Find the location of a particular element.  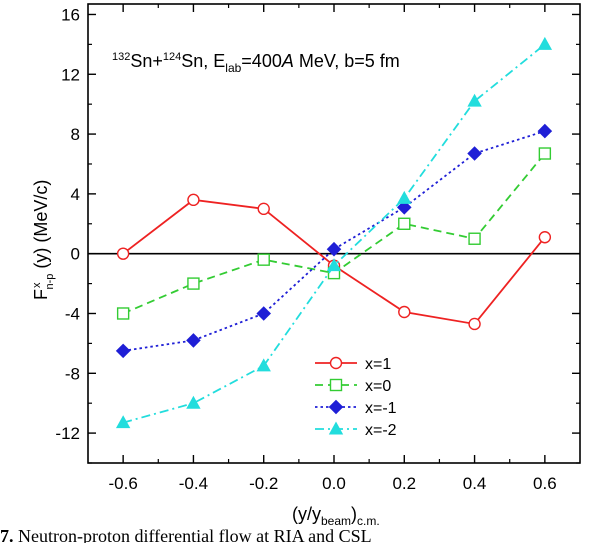

y-tick-label: 8 is located at coordinates (75, 134).